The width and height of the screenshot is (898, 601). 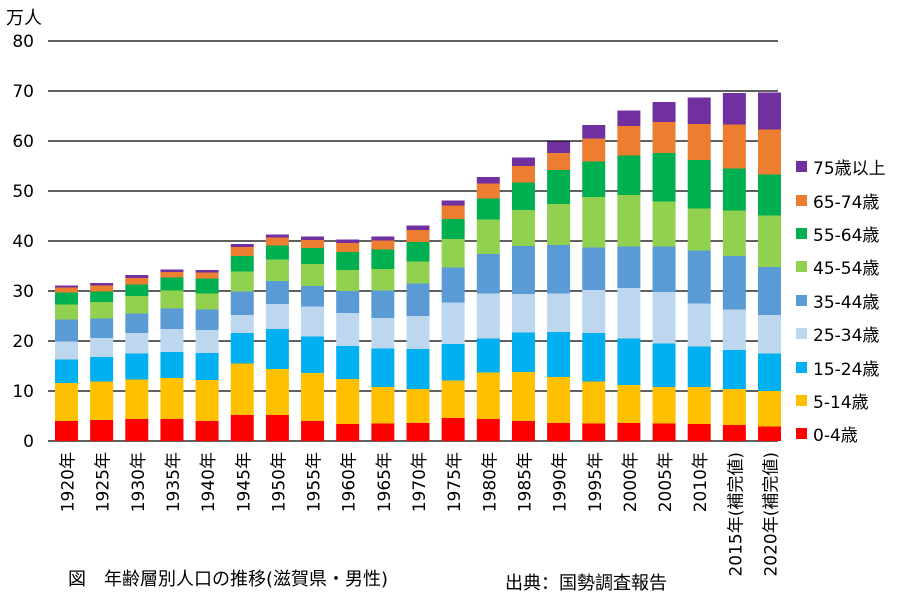 I want to click on legend-label: 35-44歳, so click(x=846, y=302).